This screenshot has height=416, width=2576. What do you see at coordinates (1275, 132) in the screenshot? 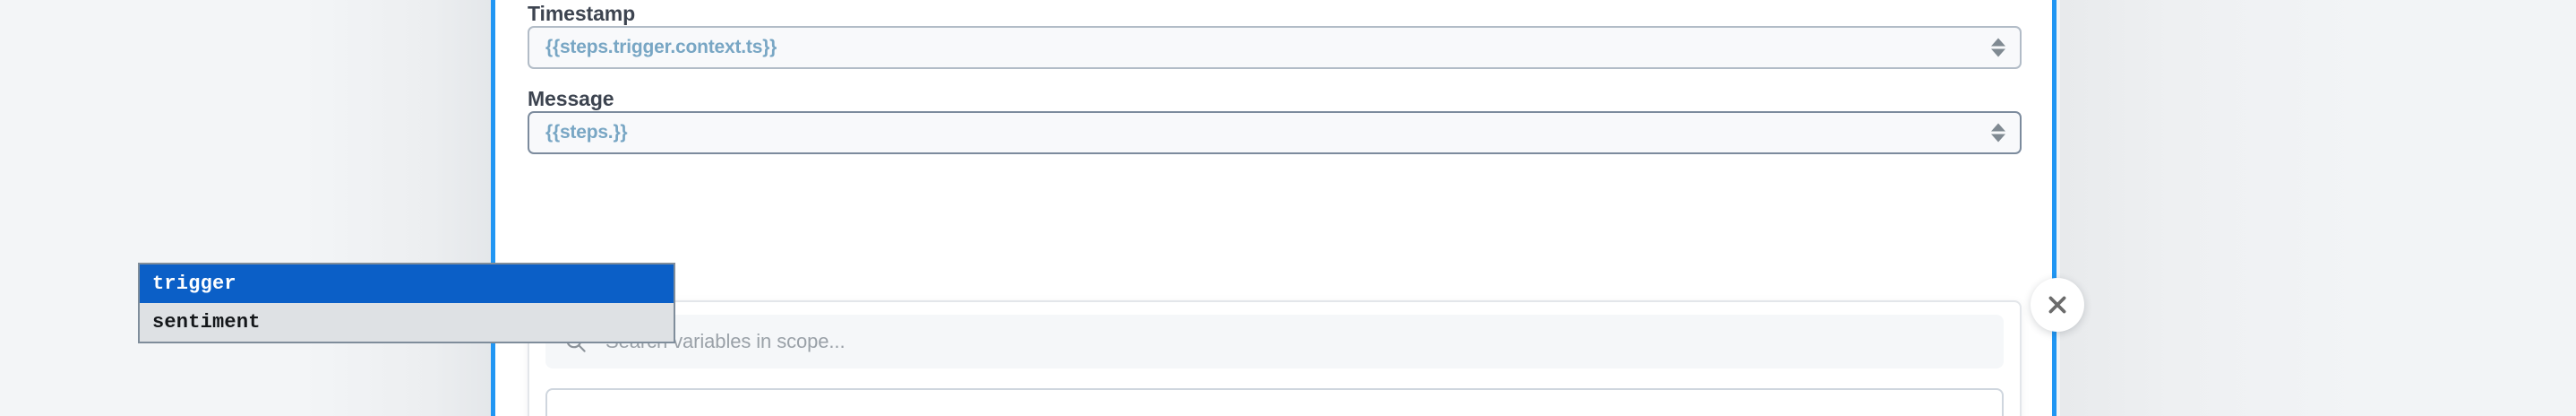
I see `message-expression-input: {{steps.}}` at bounding box center [1275, 132].